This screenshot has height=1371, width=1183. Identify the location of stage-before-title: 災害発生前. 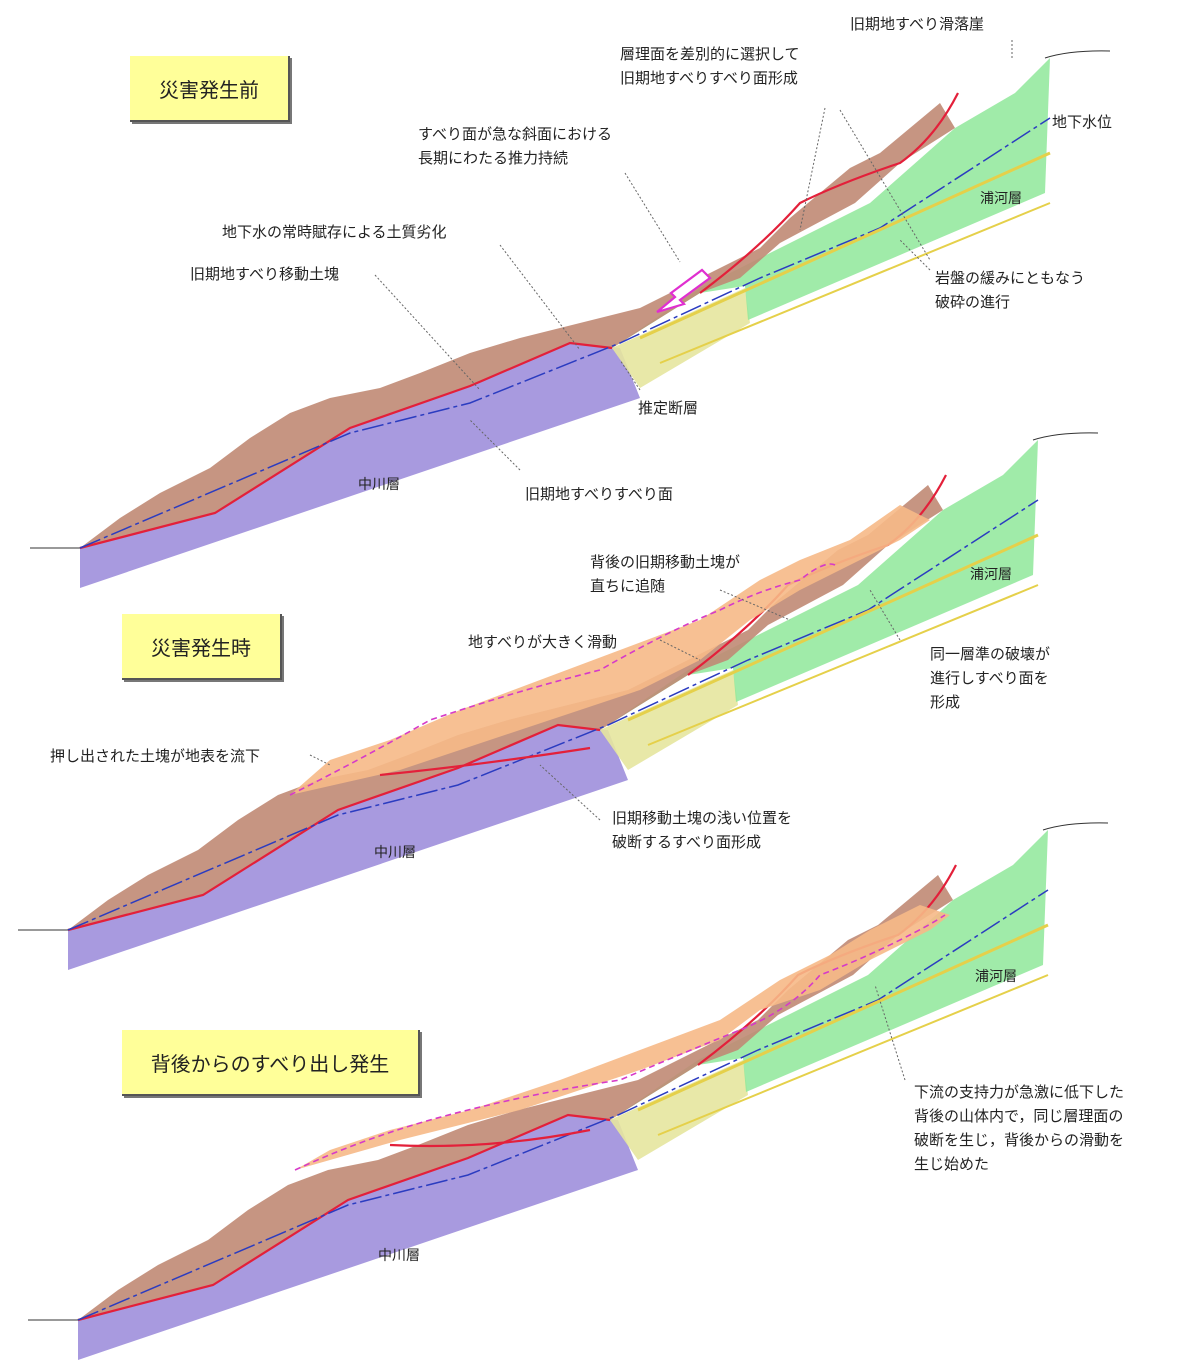
(210, 89).